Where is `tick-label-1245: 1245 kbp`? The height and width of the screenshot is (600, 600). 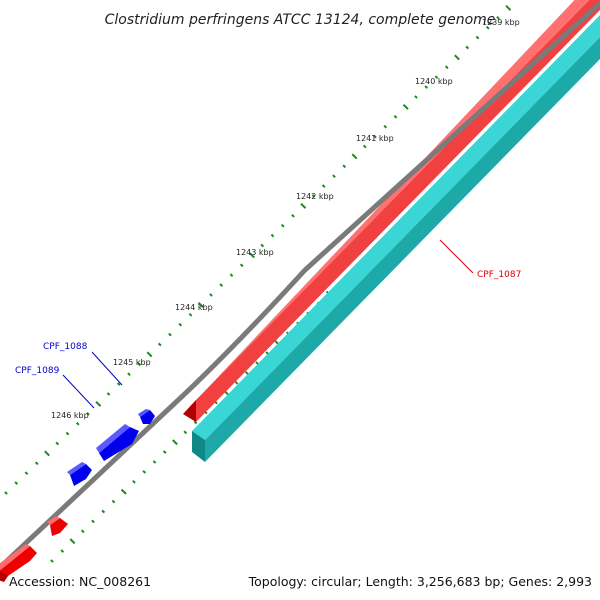 tick-label-1245: 1245 kbp is located at coordinates (132, 362).